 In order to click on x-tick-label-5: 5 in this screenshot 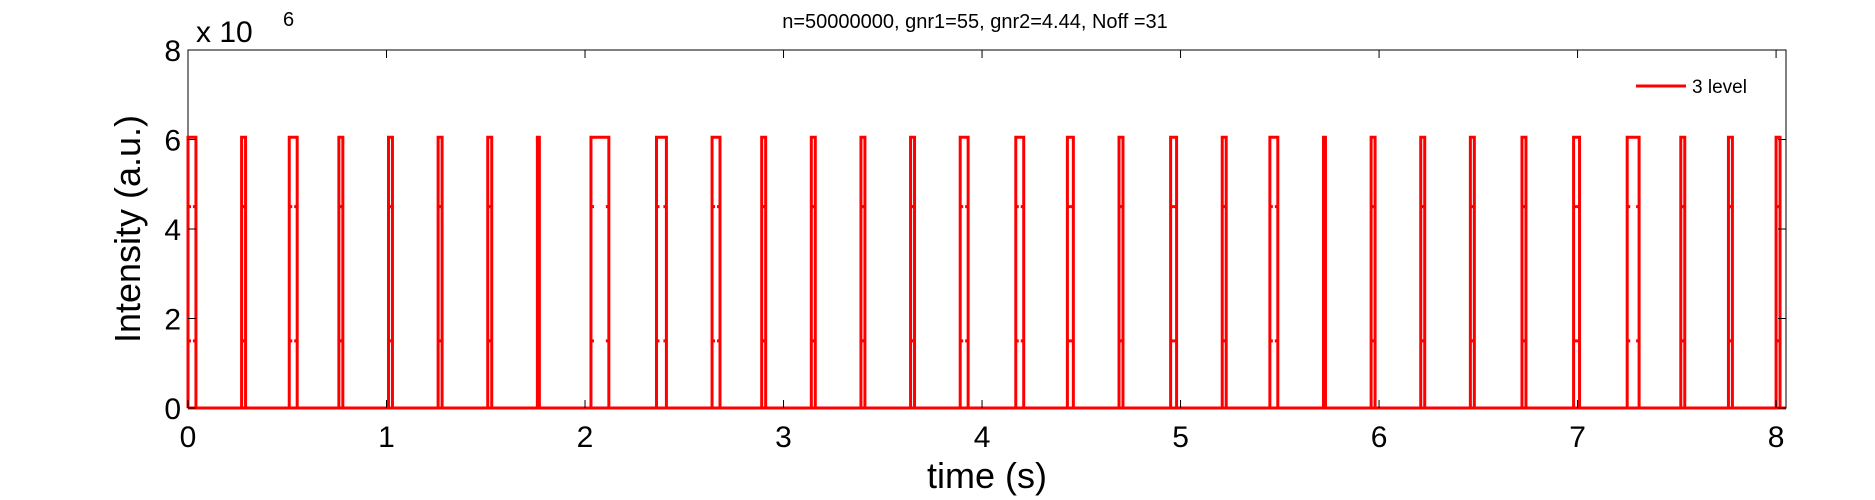, I will do `click(1180, 437)`.